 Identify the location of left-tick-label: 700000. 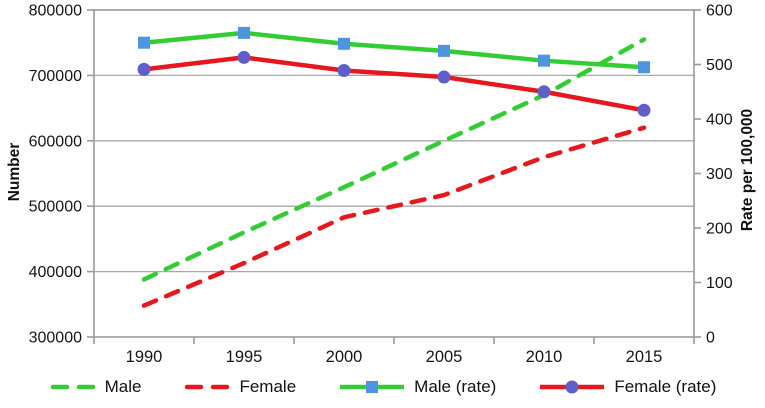
(55, 76).